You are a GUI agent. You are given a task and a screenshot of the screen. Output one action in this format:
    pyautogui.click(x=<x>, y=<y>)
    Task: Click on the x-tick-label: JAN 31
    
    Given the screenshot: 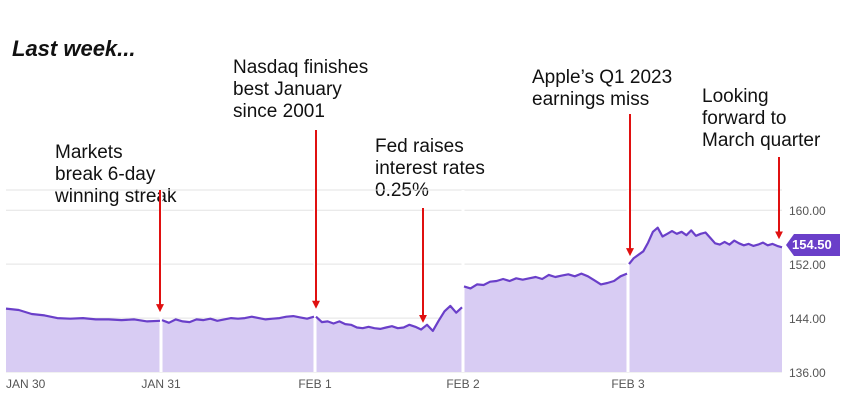 What is the action you would take?
    pyautogui.click(x=161, y=384)
    